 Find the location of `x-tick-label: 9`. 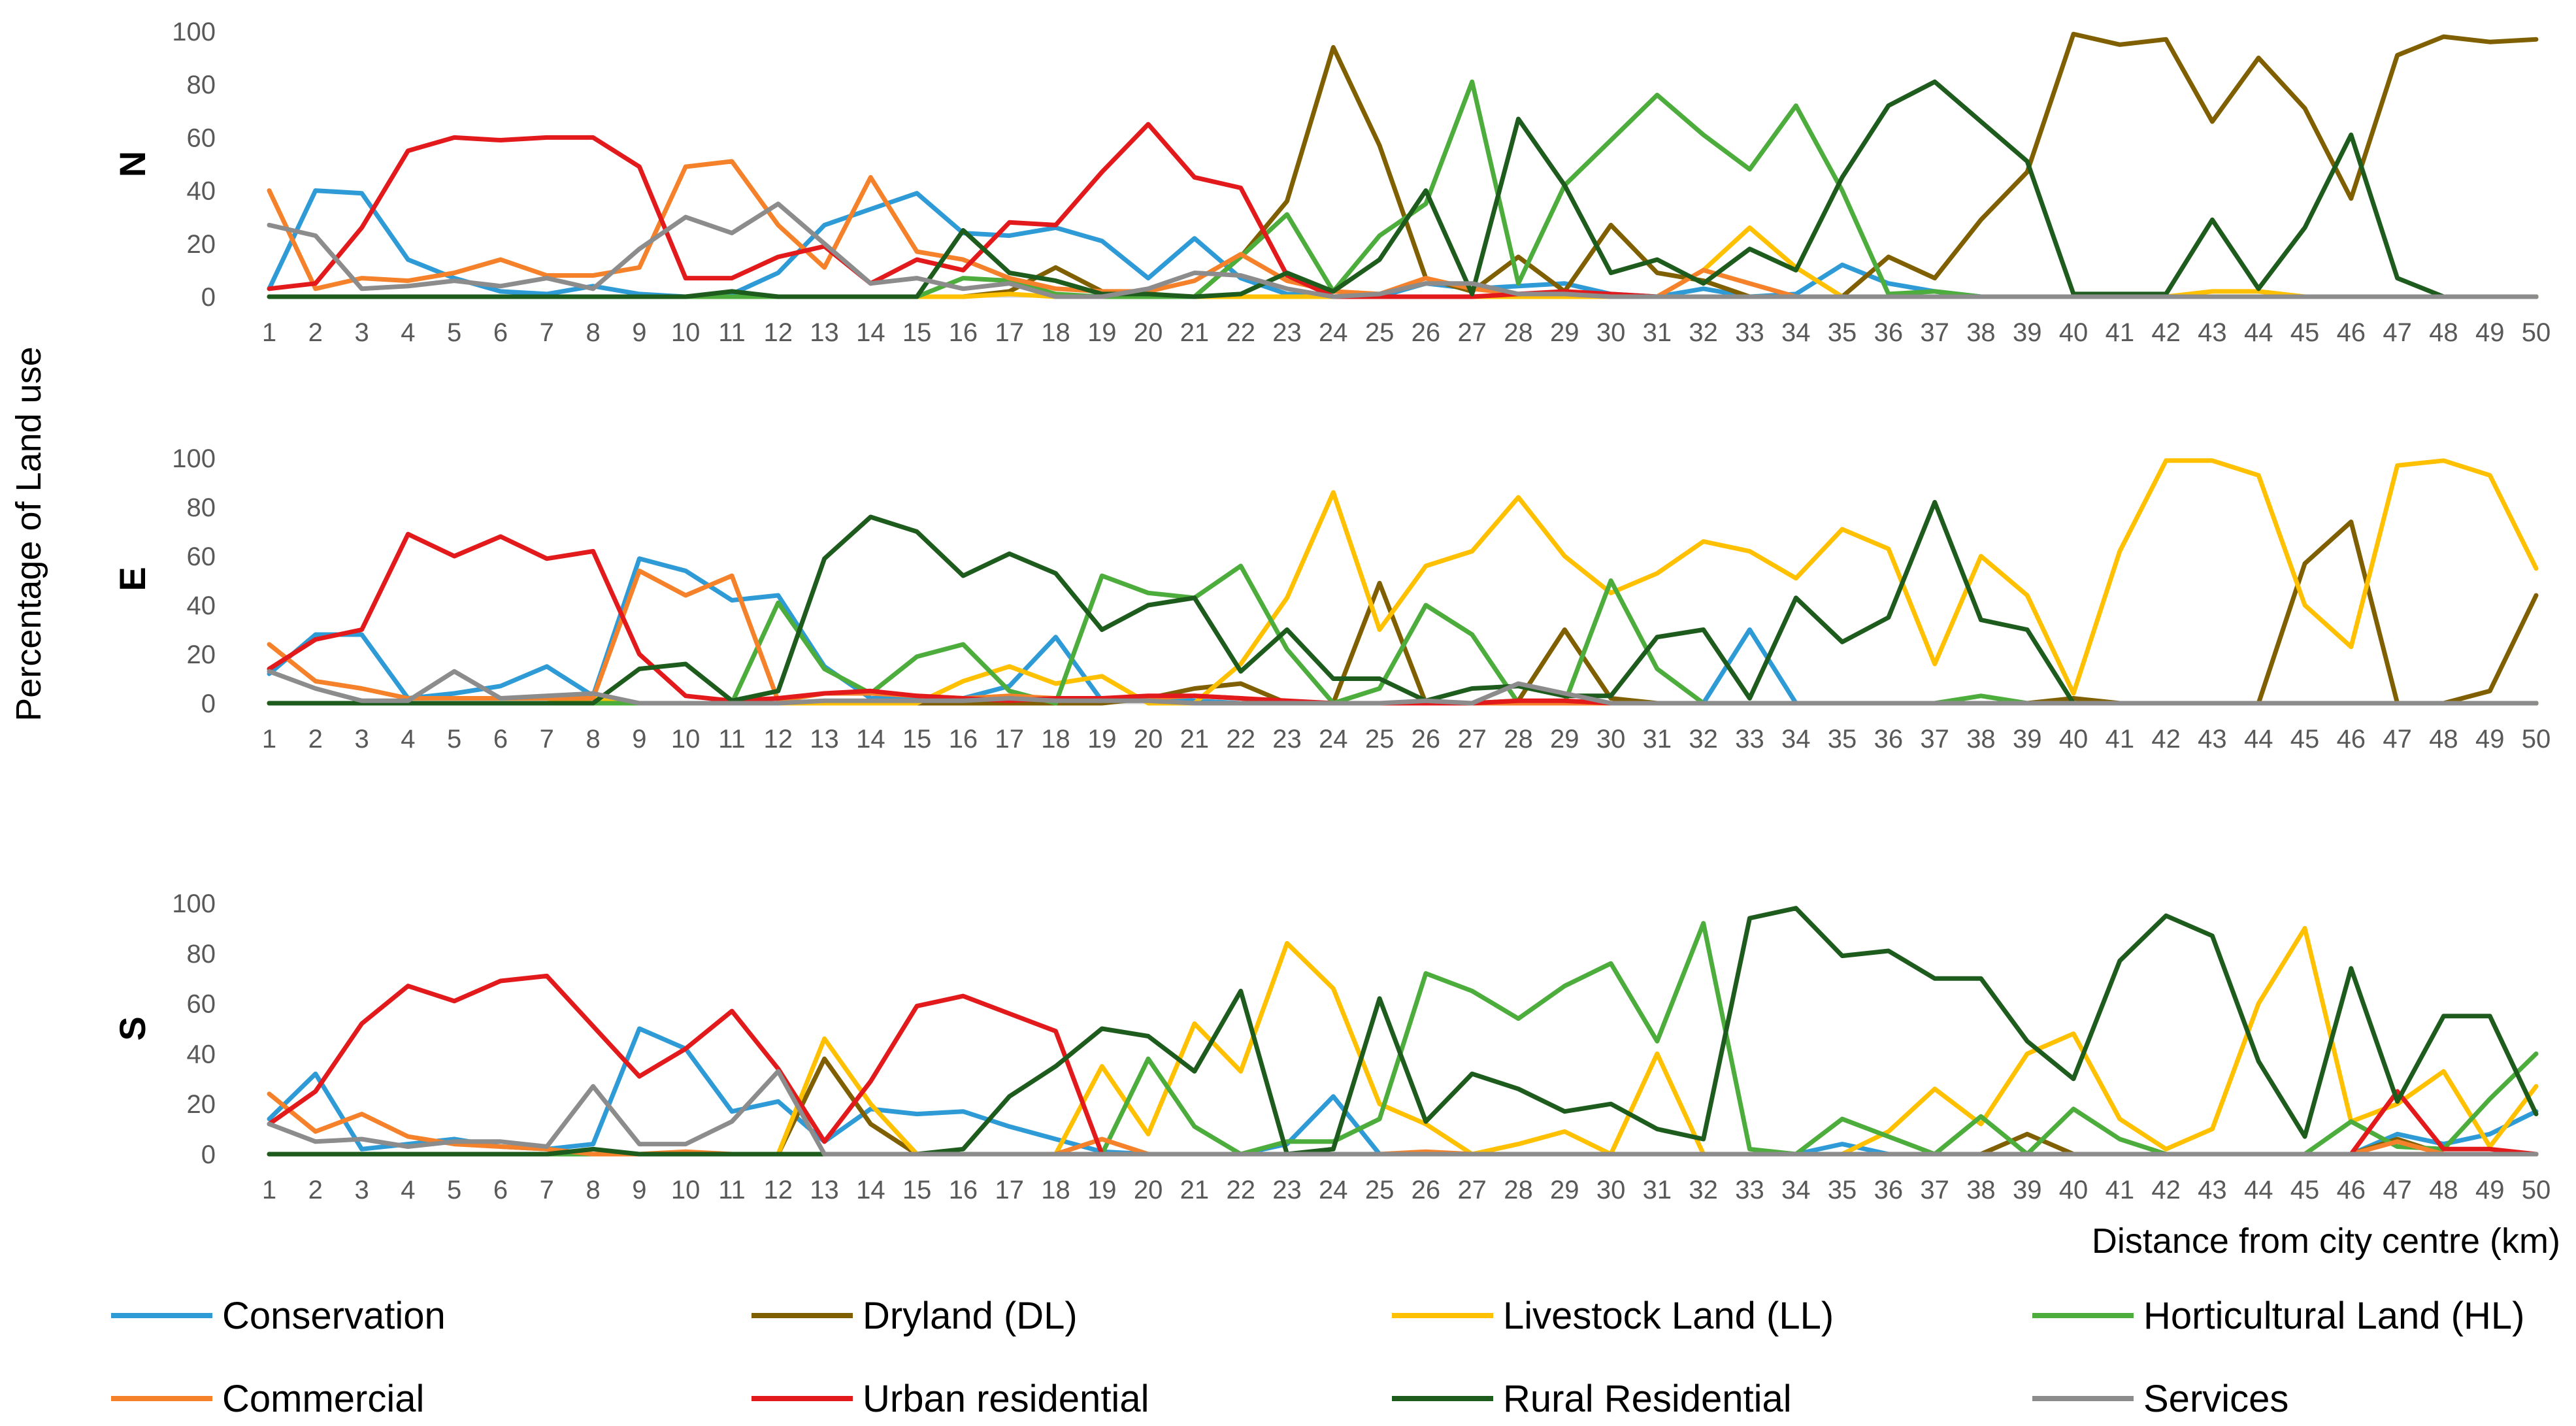

x-tick-label: 9 is located at coordinates (639, 1190).